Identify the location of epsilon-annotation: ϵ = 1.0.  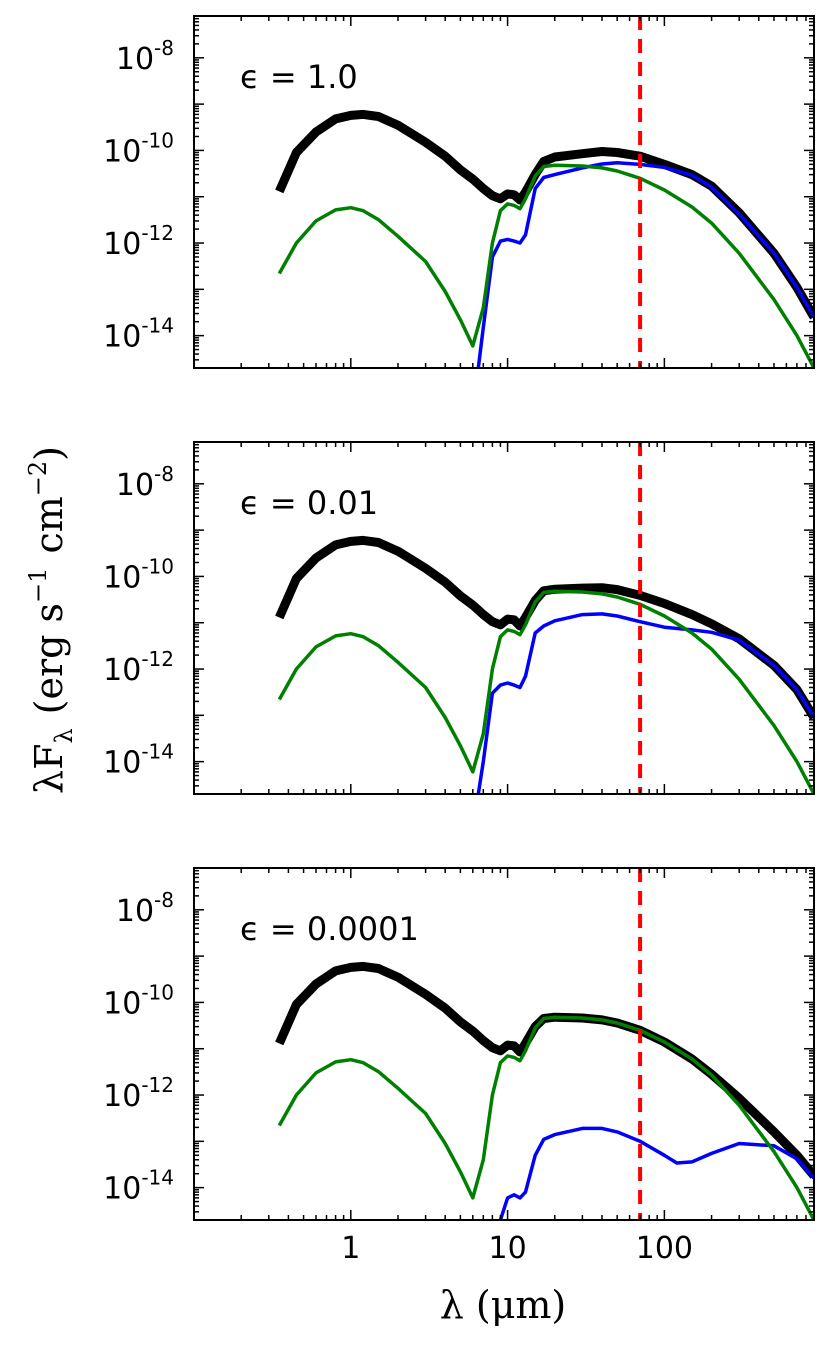
(299, 77).